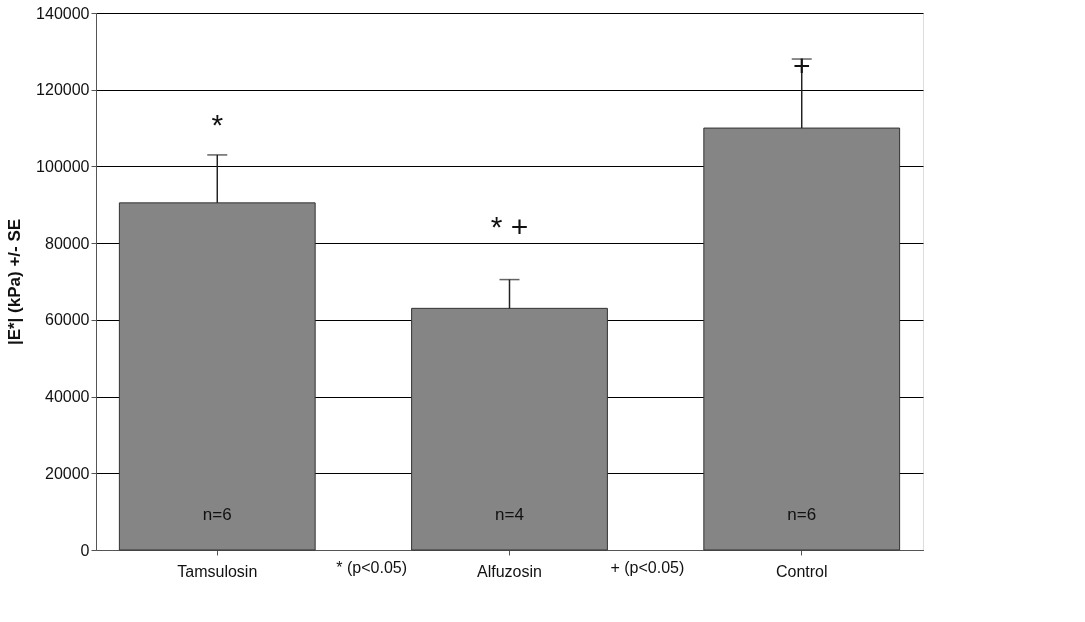 This screenshot has height=622, width=1085. Describe the element at coordinates (217, 124) in the screenshot. I see `annotation: *` at that location.